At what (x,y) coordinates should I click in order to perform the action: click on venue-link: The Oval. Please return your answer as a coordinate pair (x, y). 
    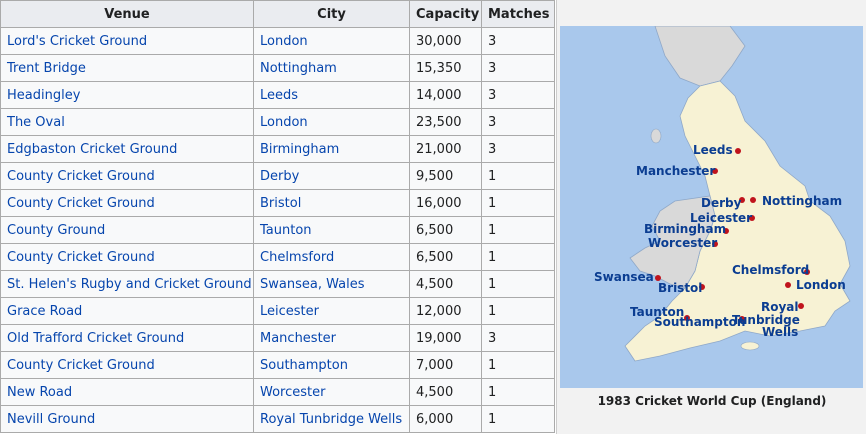
    Looking at the image, I should click on (127, 122).